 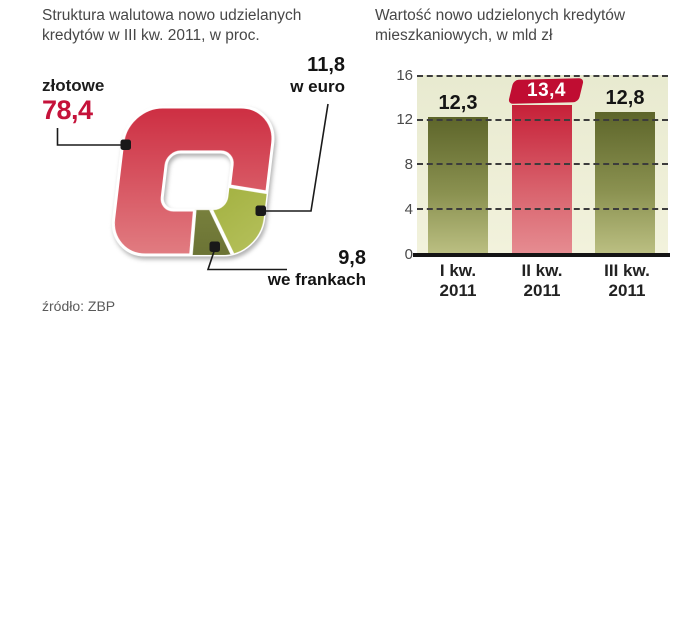 I want to click on currency-donut-chart, so click(x=192, y=187).